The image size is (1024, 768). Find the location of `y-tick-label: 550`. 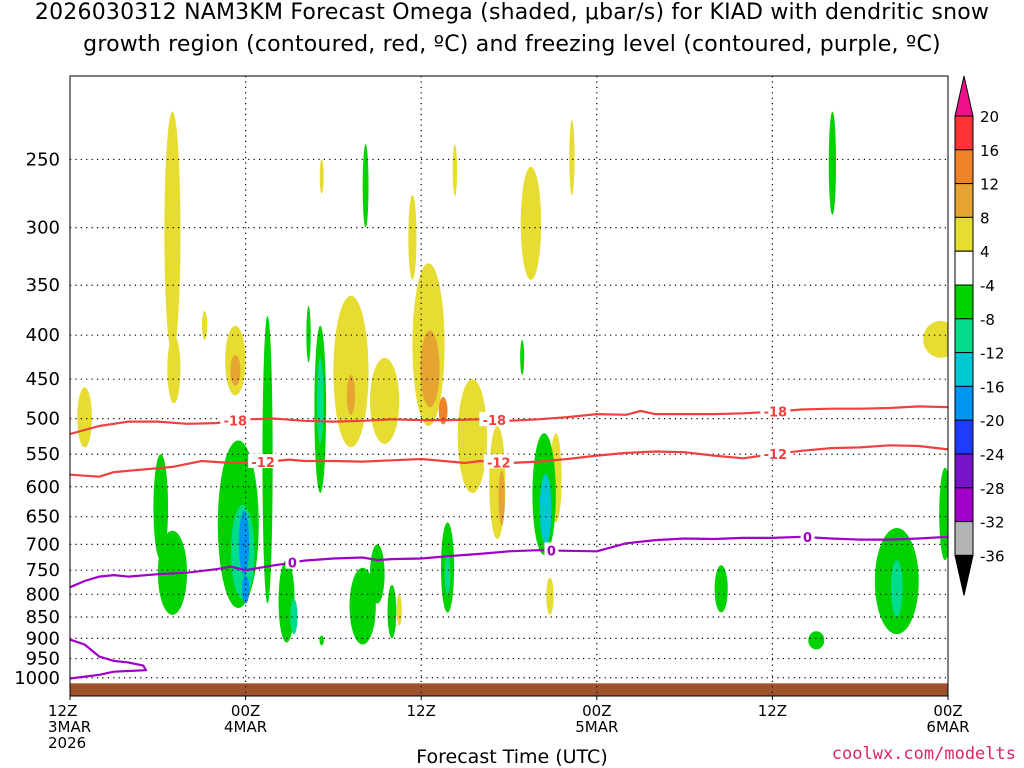

y-tick-label: 550 is located at coordinates (43, 454).